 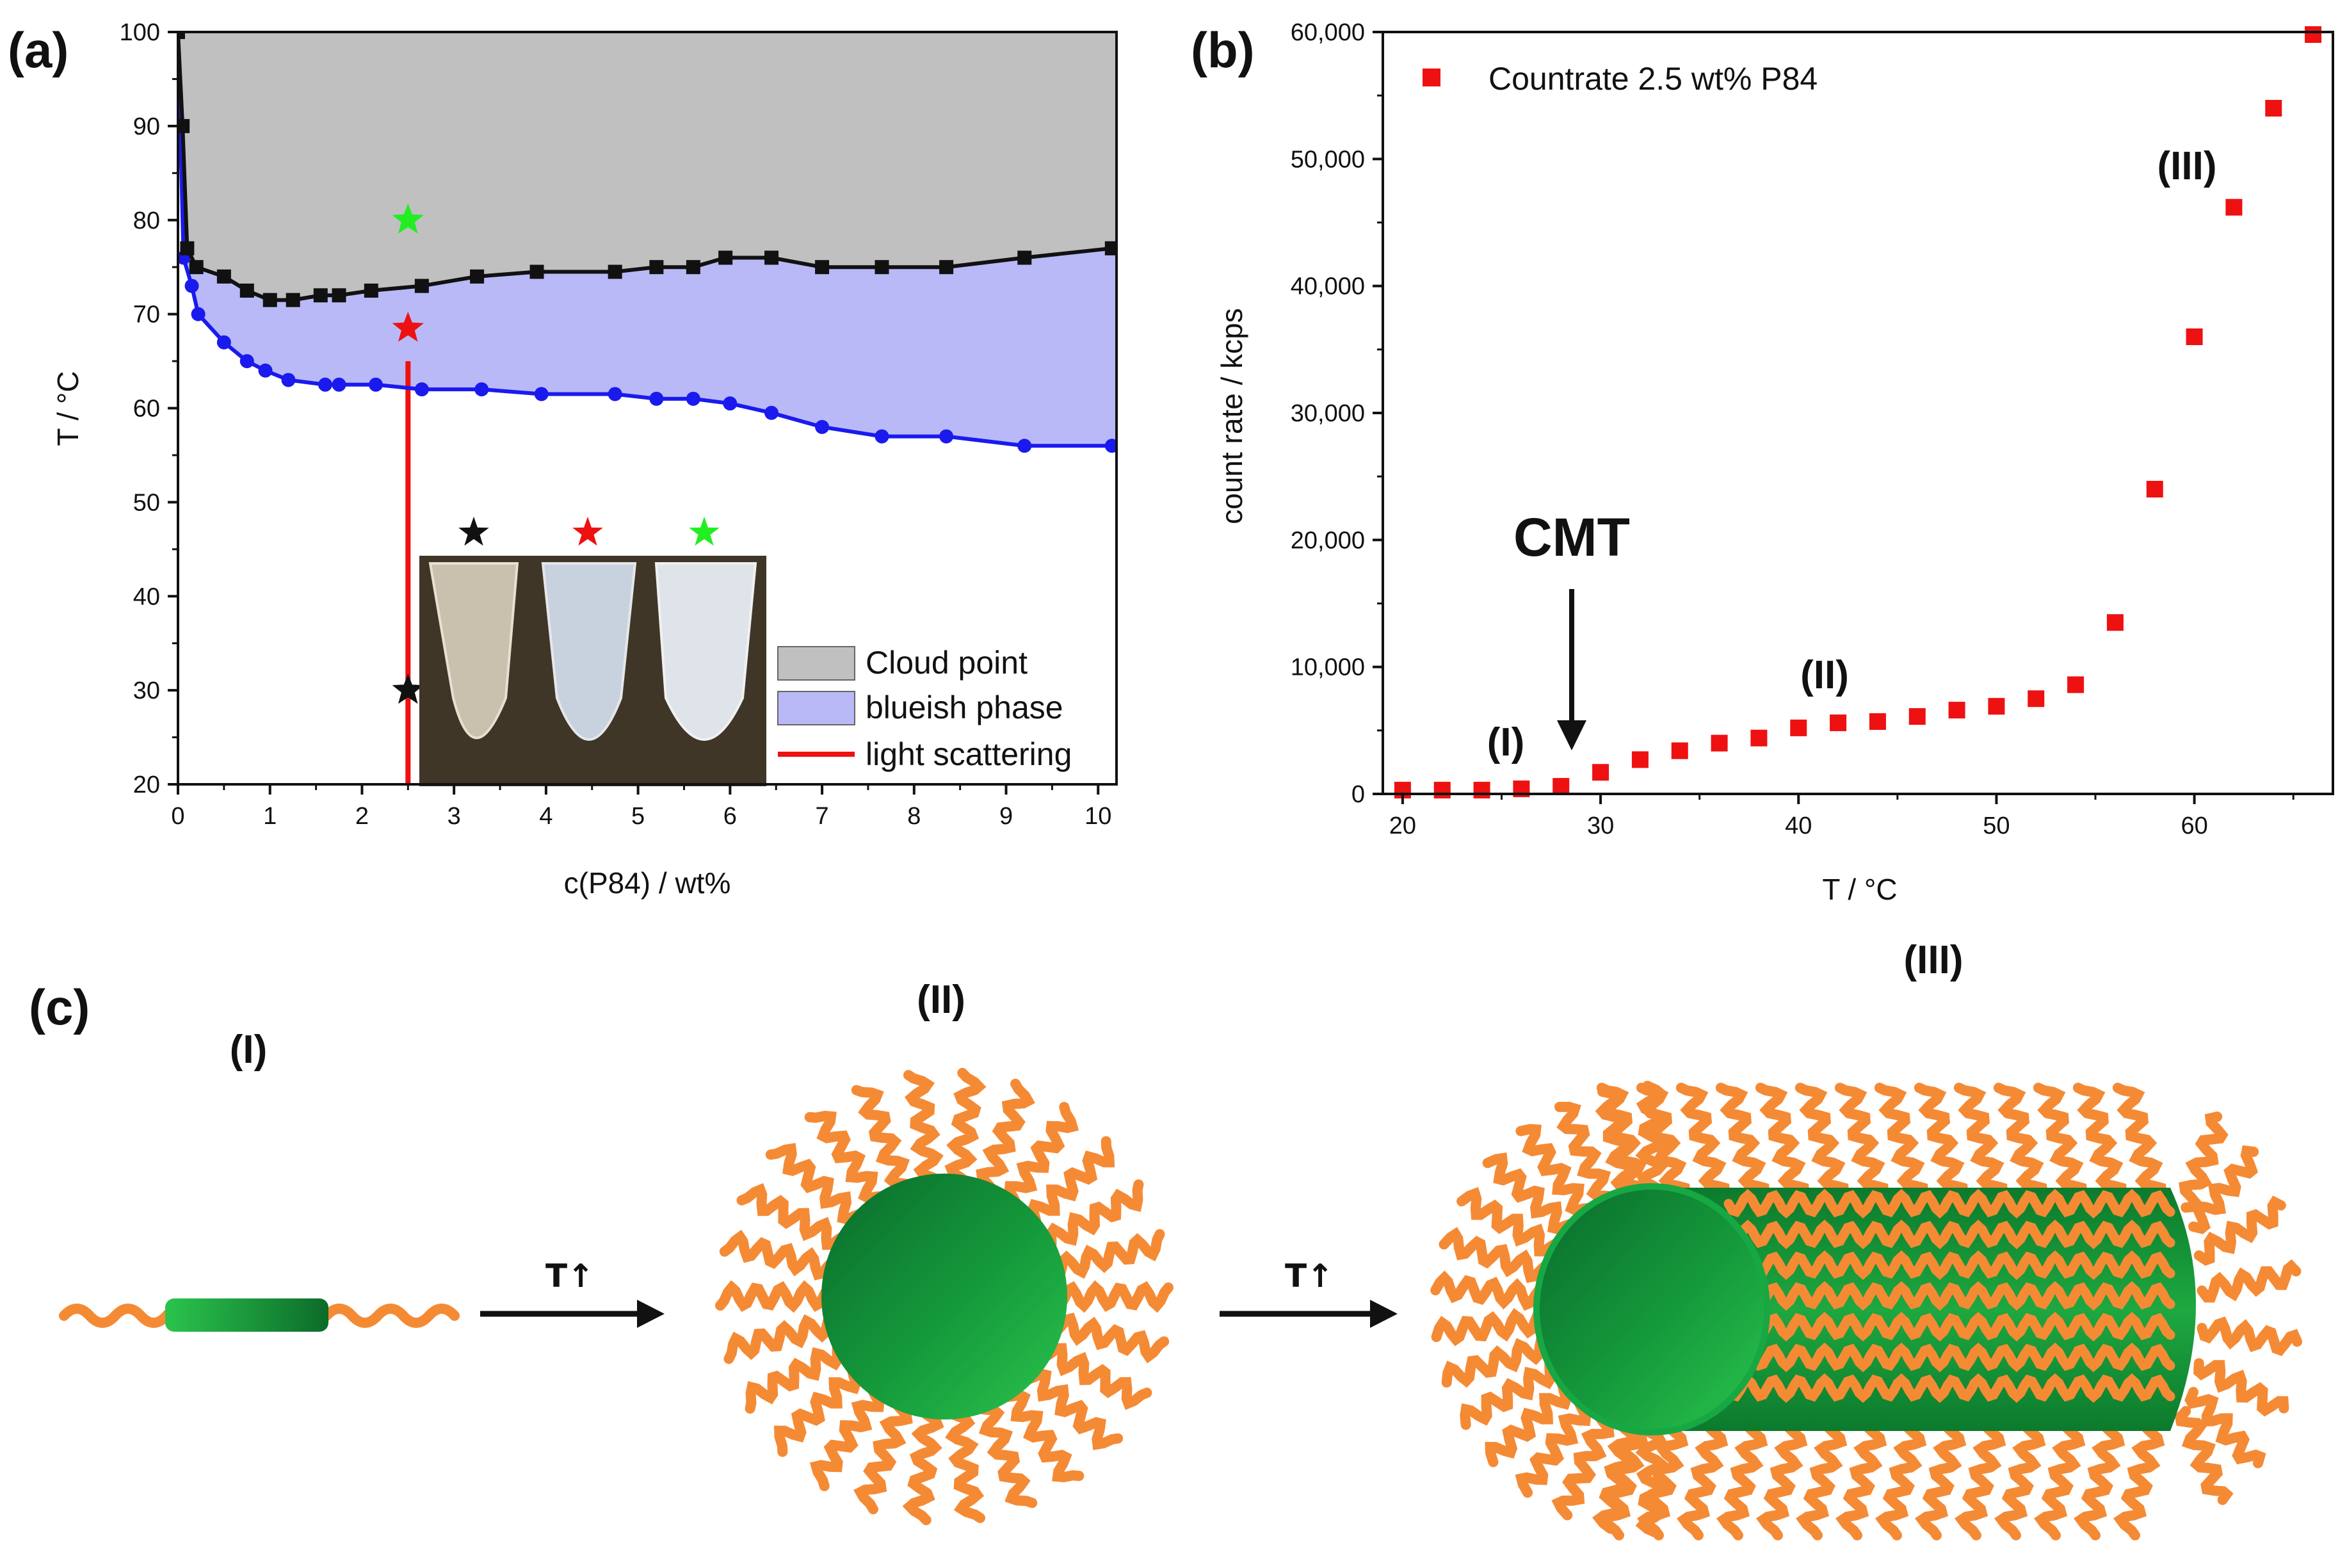 What do you see at coordinates (408, 453) in the screenshot?
I see `sample-stars` at bounding box center [408, 453].